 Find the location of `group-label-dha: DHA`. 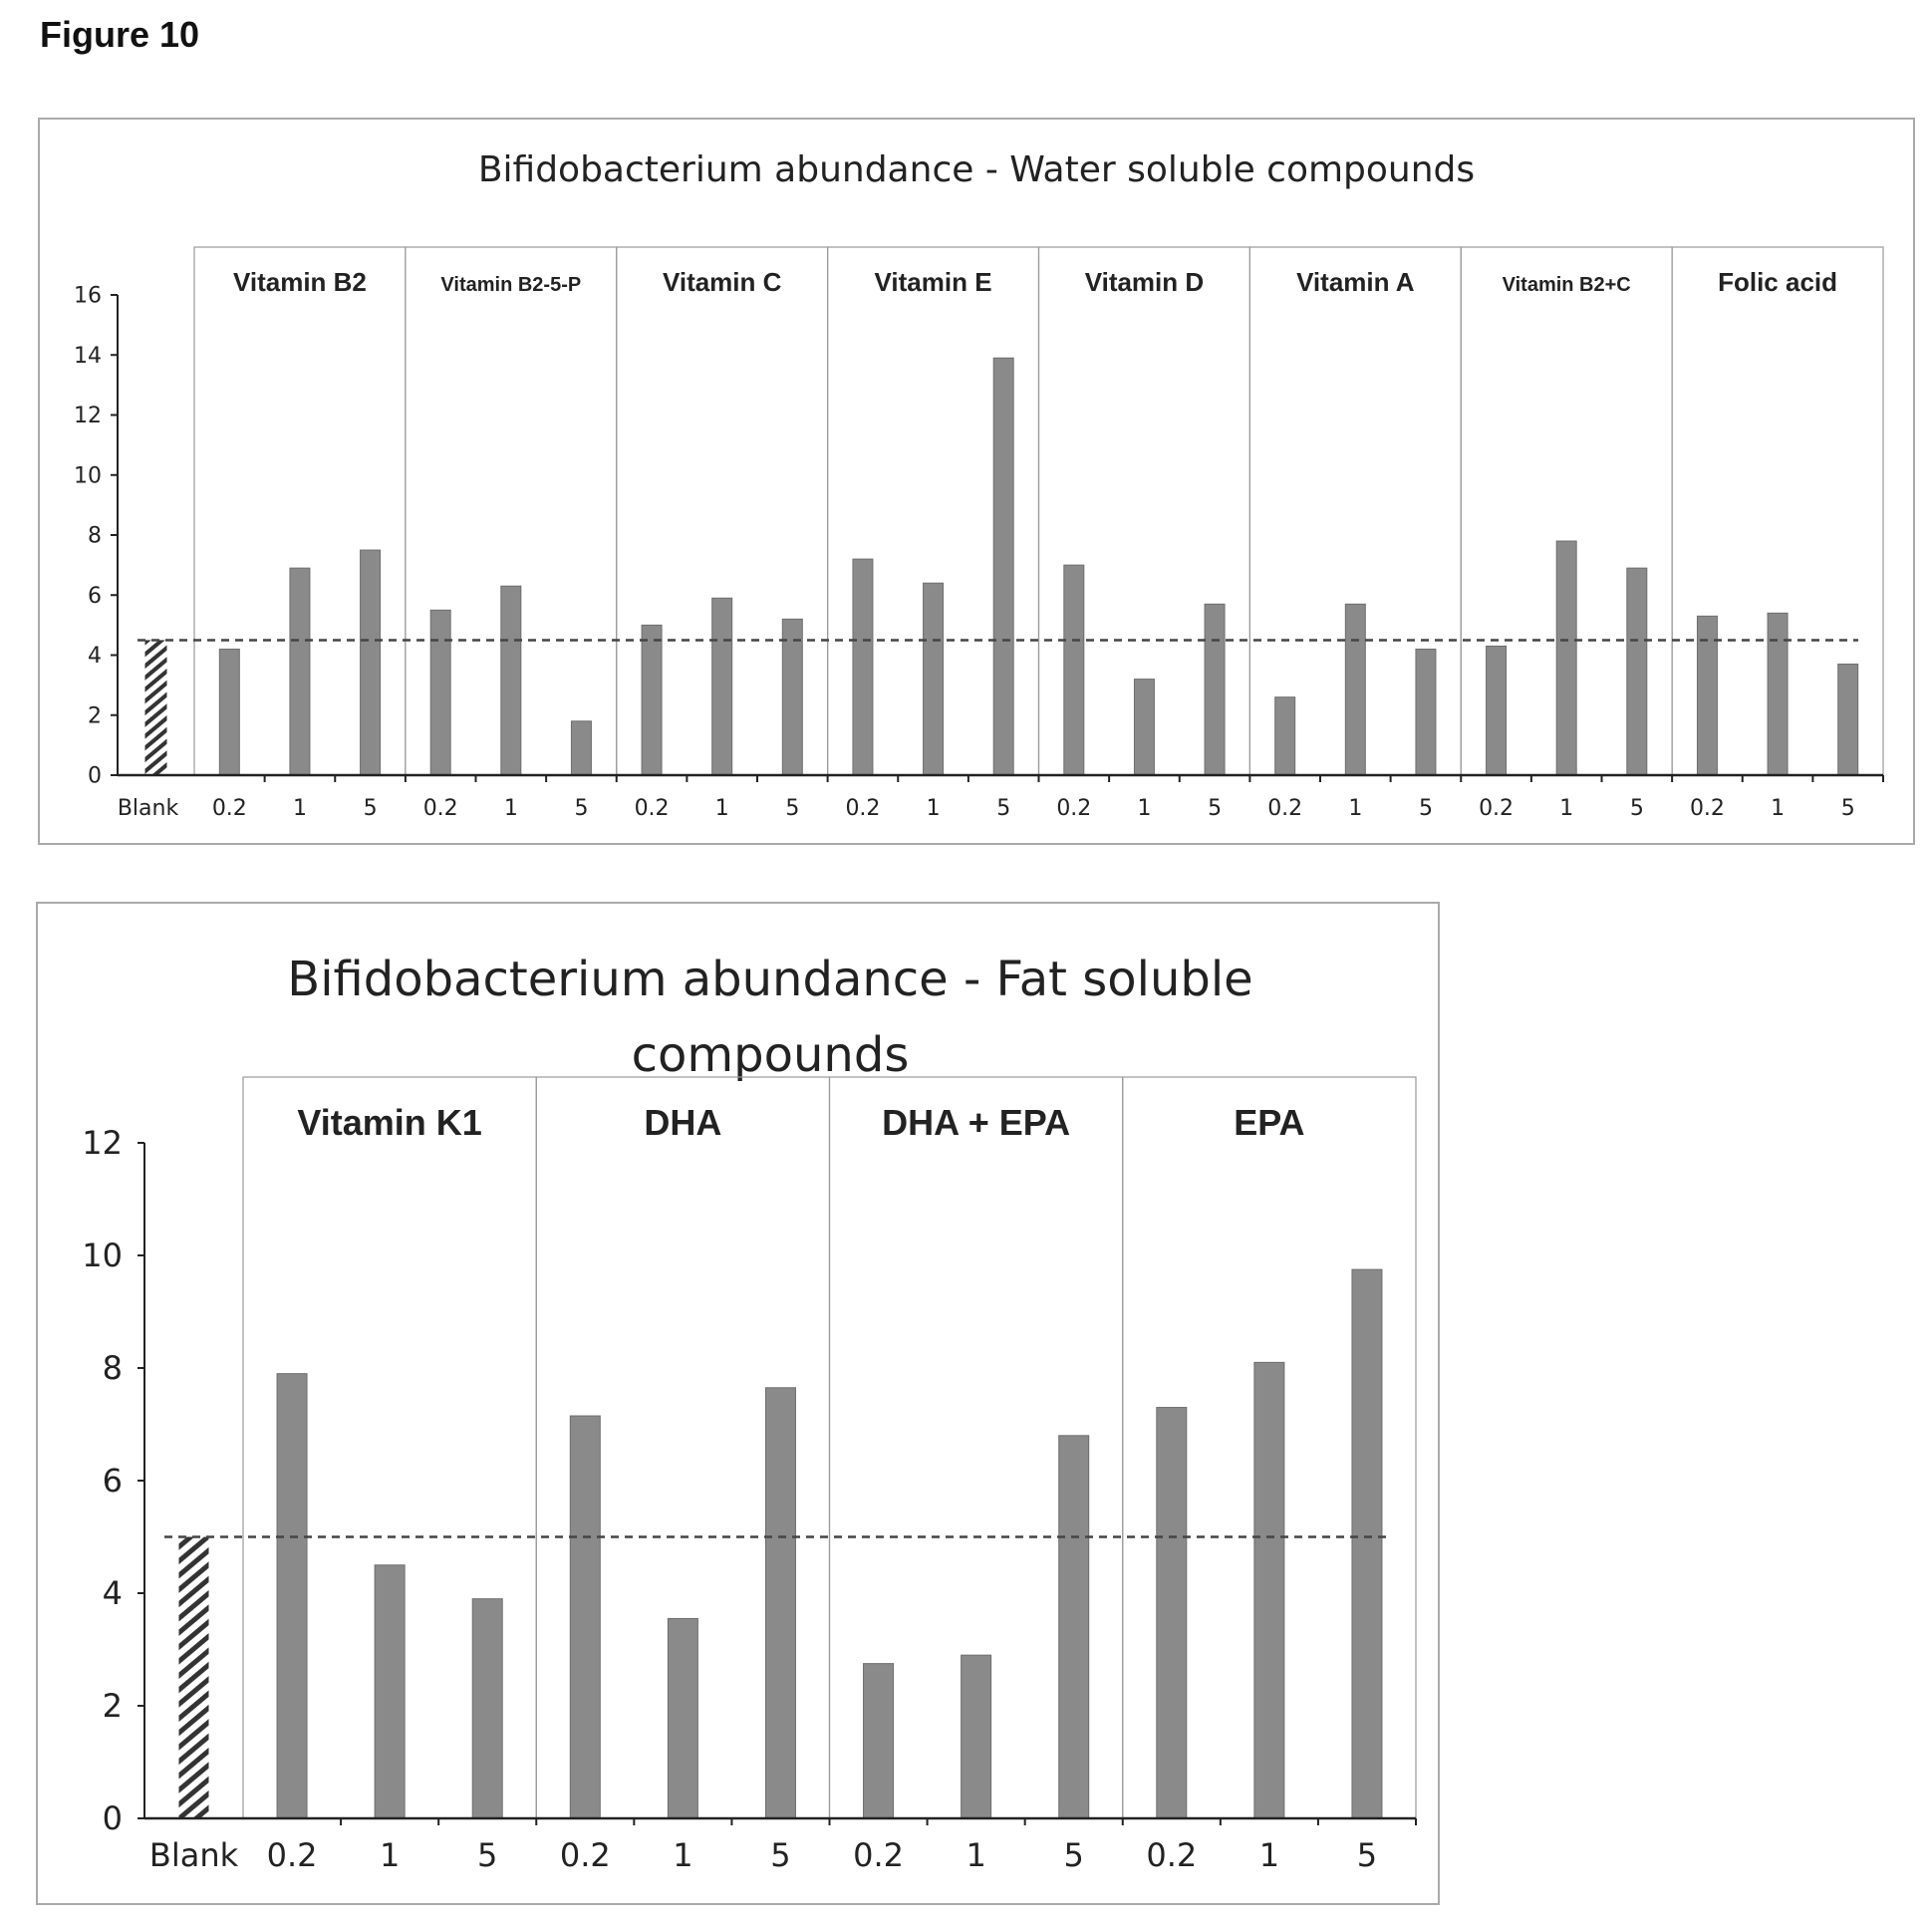

group-label-dha: DHA is located at coordinates (682, 1122).